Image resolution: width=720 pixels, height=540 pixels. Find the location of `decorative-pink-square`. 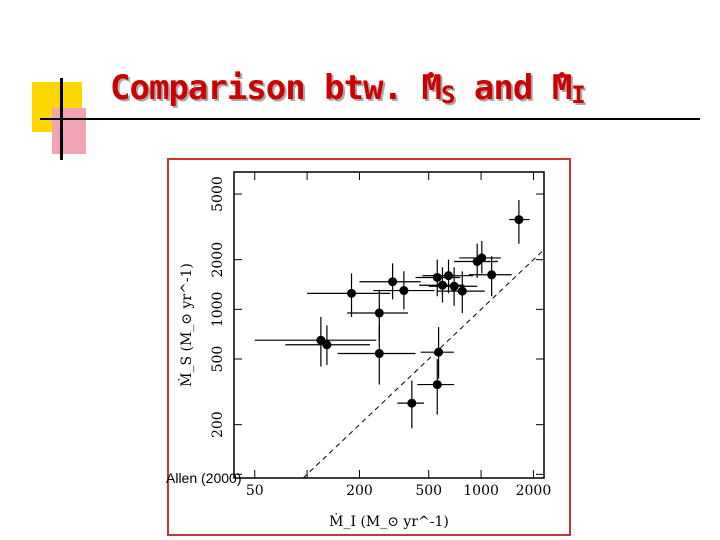

decorative-pink-square is located at coordinates (69, 131).